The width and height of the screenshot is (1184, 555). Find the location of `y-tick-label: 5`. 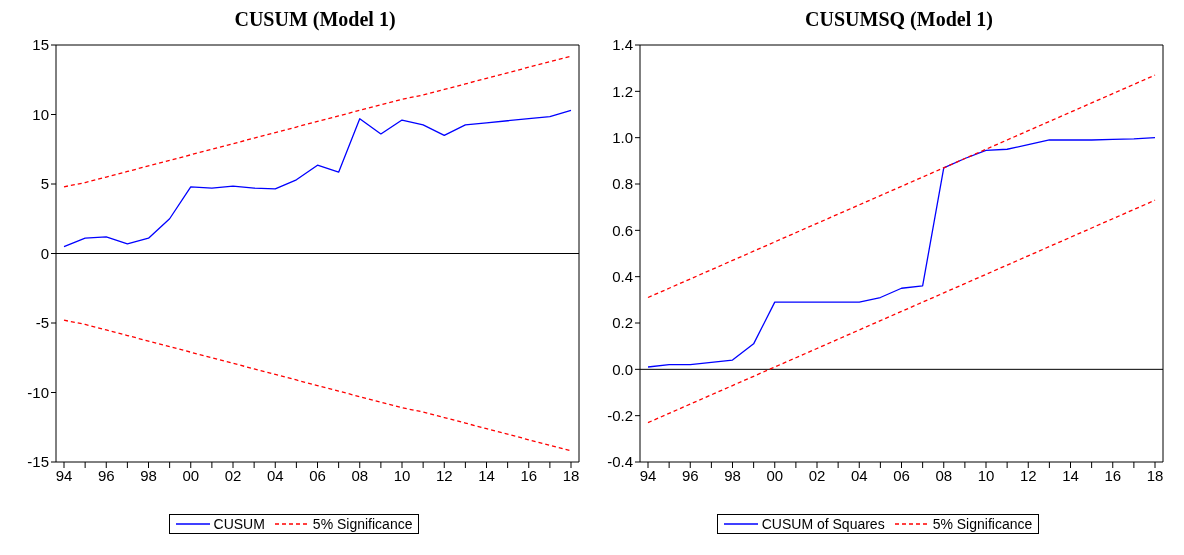

y-tick-label: 5 is located at coordinates (44, 184).